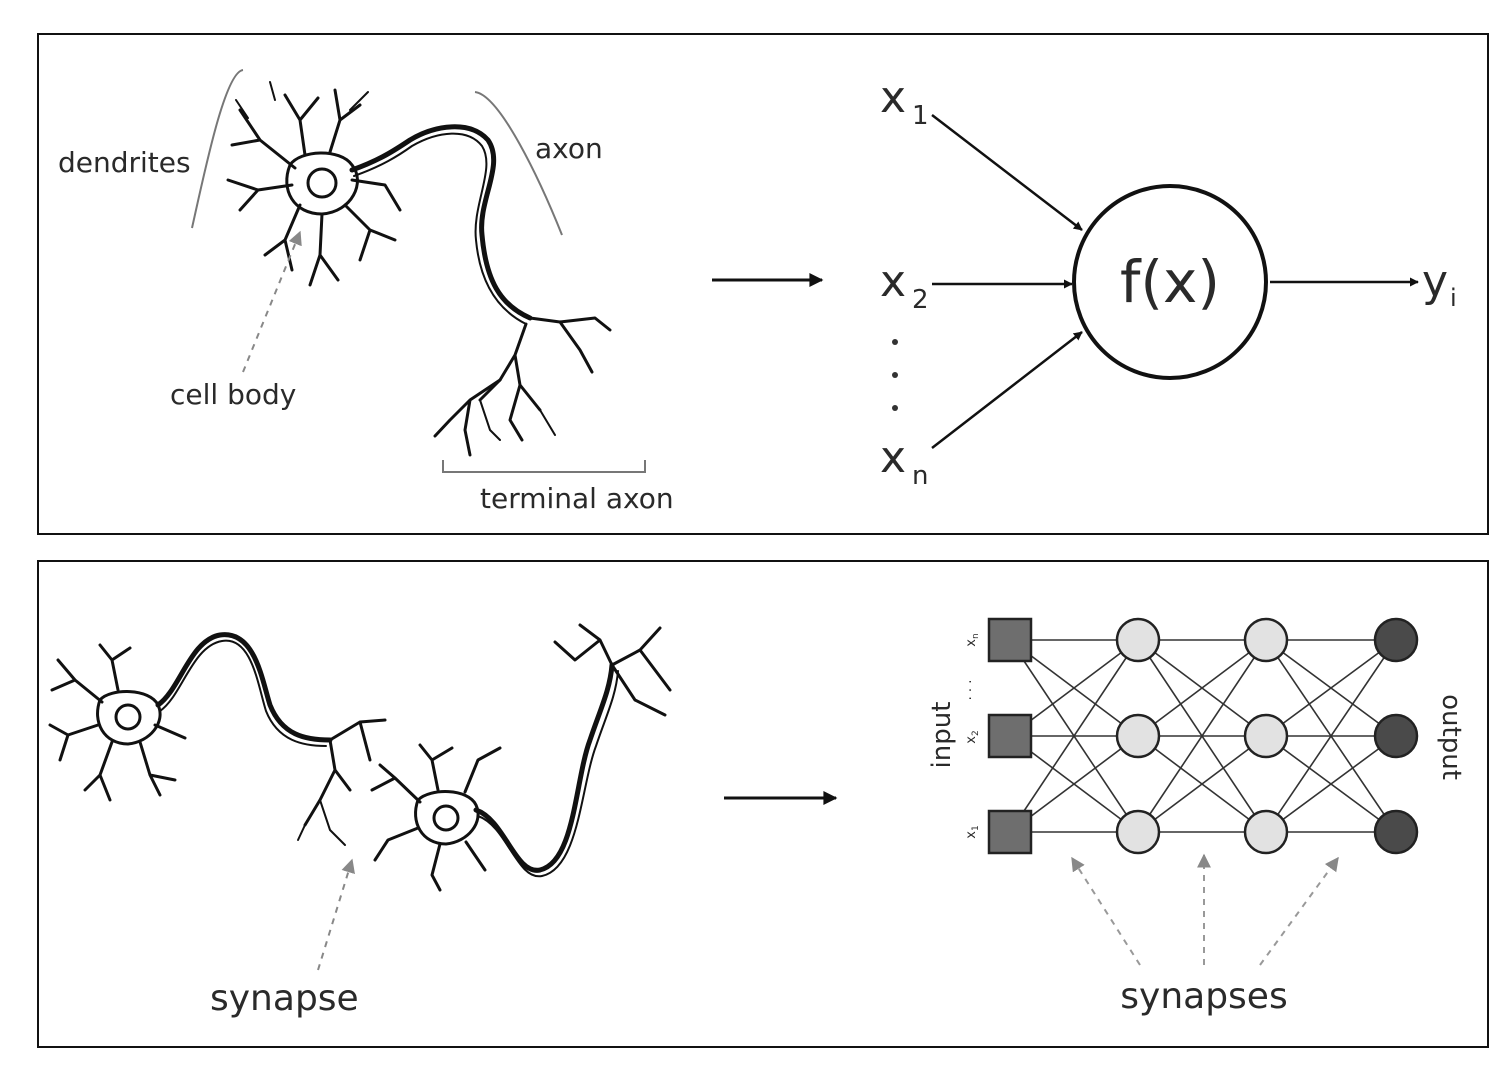 This screenshot has height=1080, width=1500. Describe the element at coordinates (972, 639) in the screenshot. I see `input-node-xn-label: xn` at that location.